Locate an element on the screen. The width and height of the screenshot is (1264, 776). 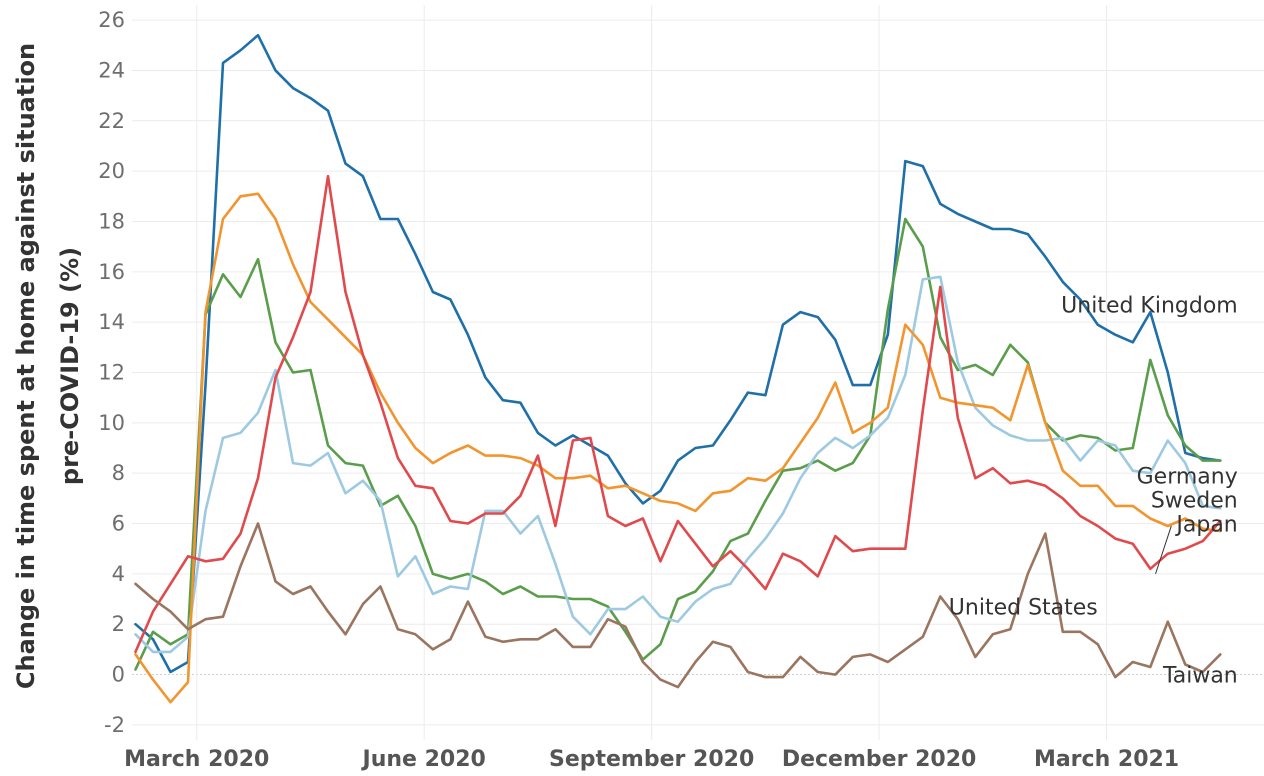
series-label-taiwan: Taiwan is located at coordinates (1200, 676).